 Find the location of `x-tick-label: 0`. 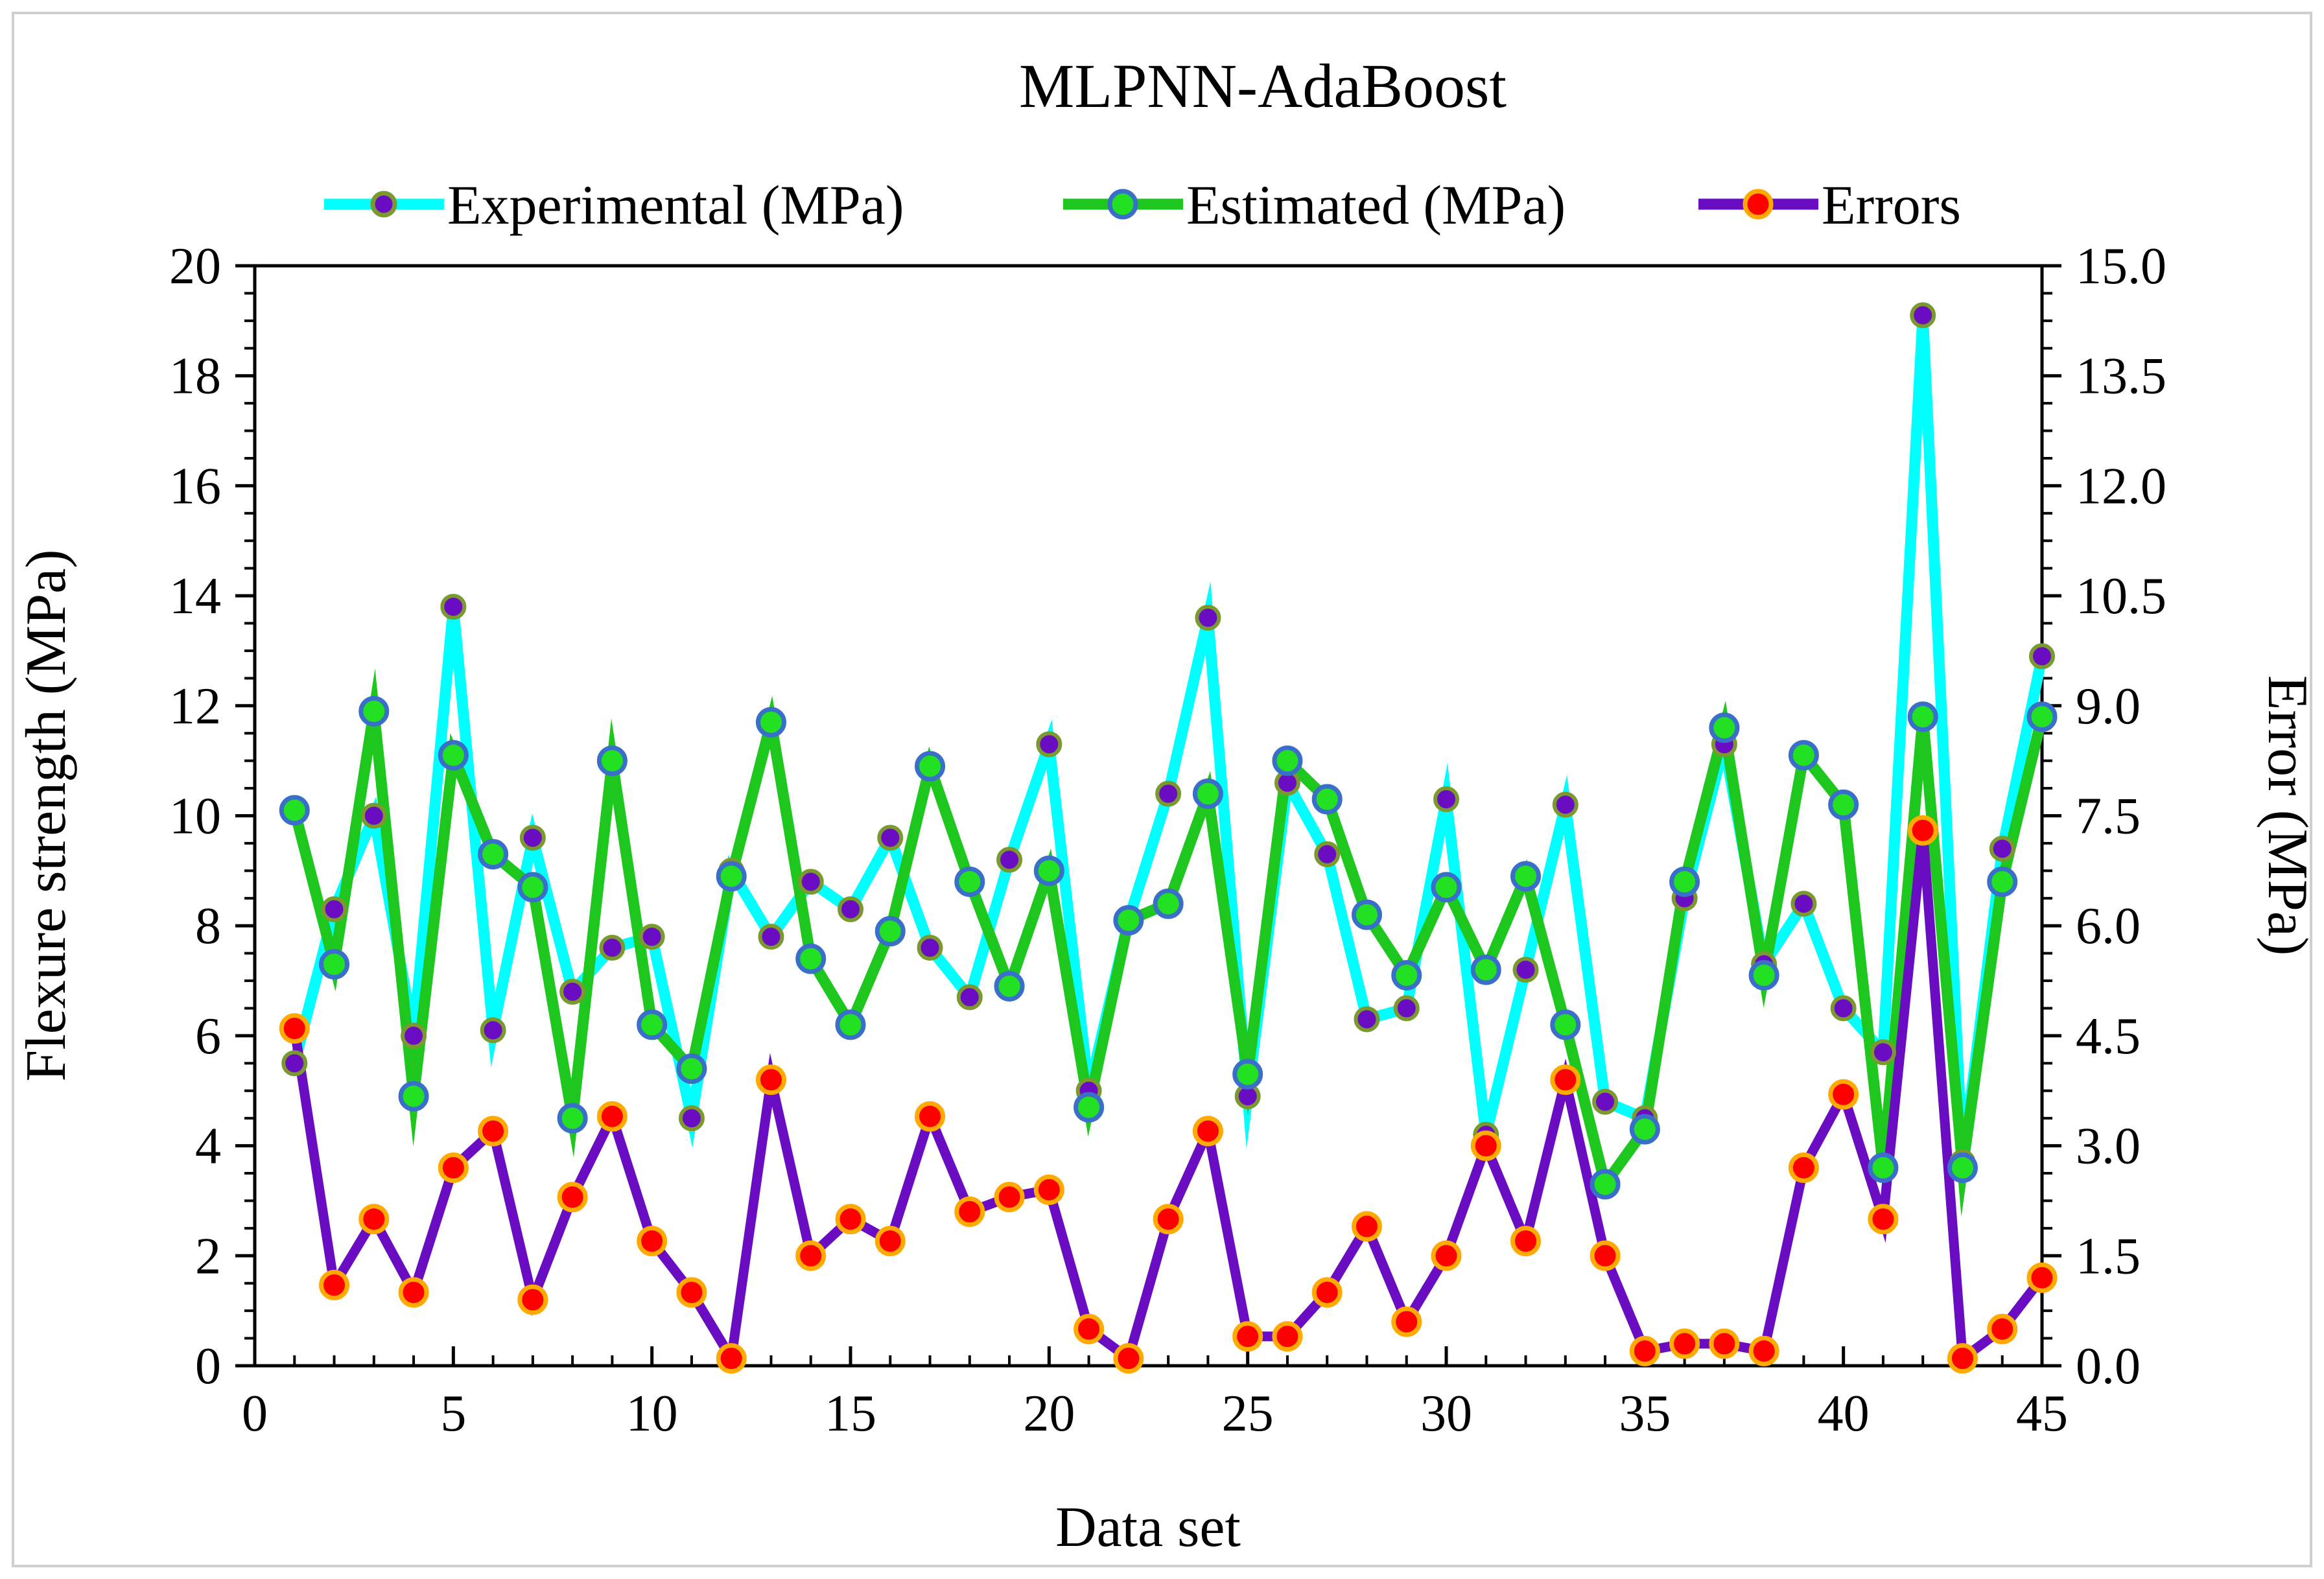

x-tick-label: 0 is located at coordinates (255, 1414).